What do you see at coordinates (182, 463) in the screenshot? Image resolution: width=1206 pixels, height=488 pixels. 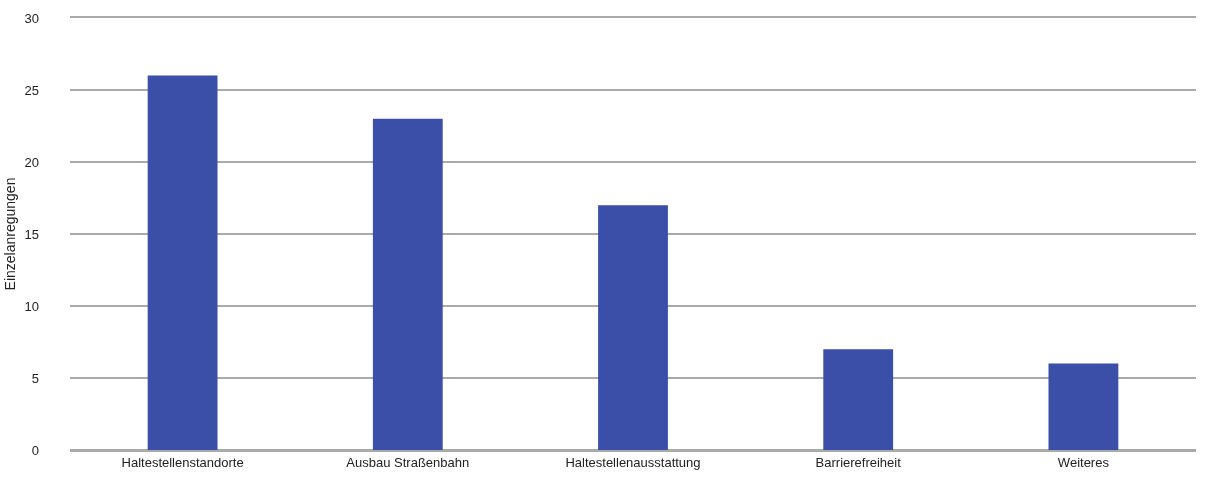 I see `x-tick-label: Haltestellenstandorte` at bounding box center [182, 463].